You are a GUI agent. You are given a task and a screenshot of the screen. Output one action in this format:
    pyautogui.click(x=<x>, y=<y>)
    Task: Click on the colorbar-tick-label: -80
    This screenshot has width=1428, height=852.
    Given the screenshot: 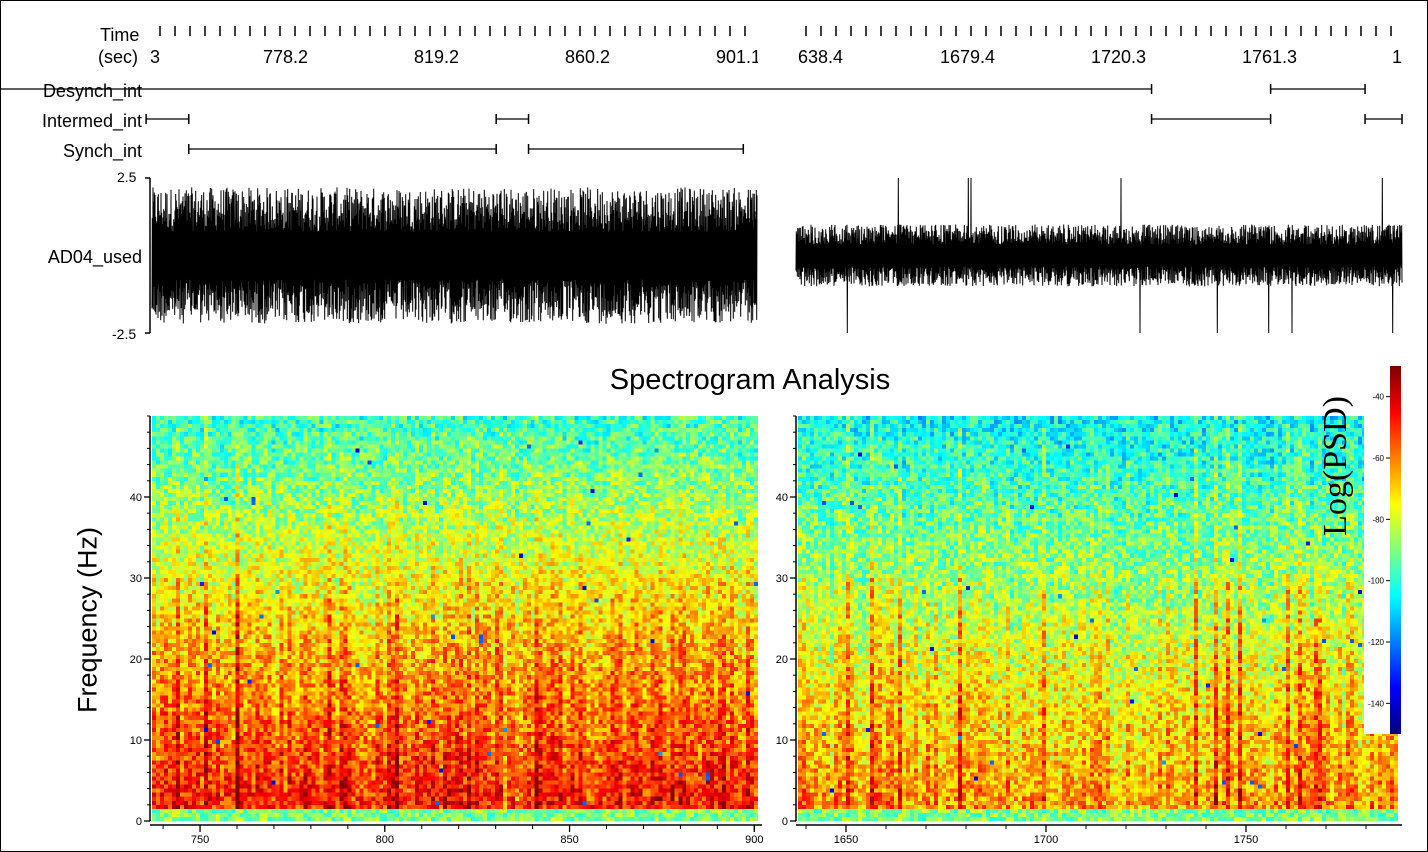 What is the action you would take?
    pyautogui.click(x=1378, y=519)
    